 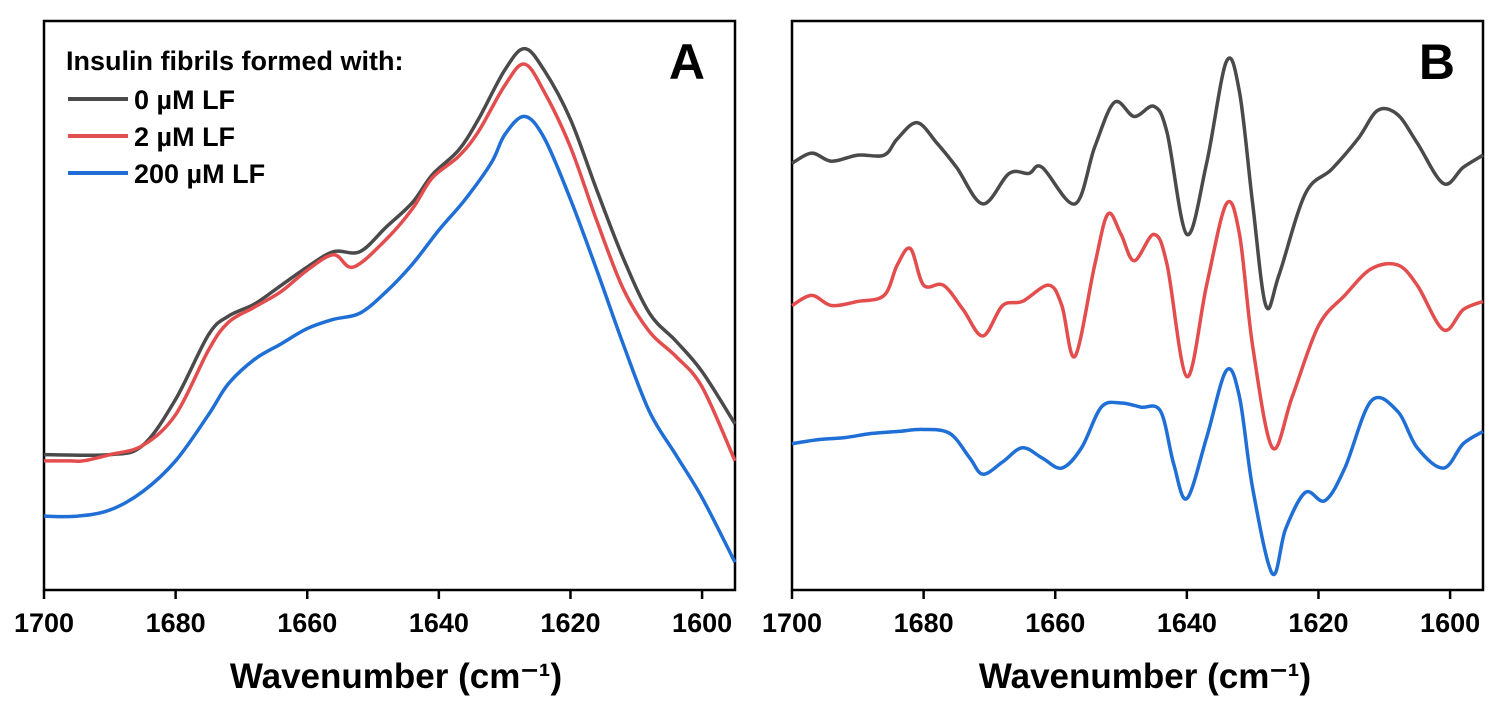 What do you see at coordinates (1145, 676) in the screenshot?
I see `x-axis-title-b: Wavenumber (cm⁻¹)` at bounding box center [1145, 676].